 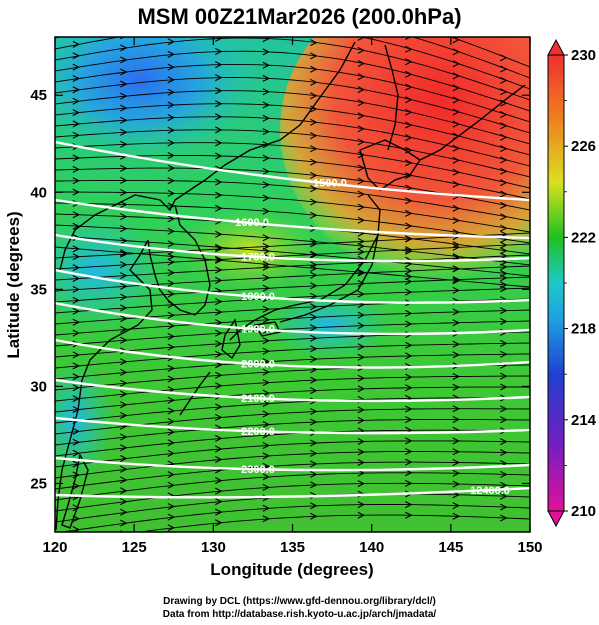 What do you see at coordinates (584, 420) in the screenshot?
I see `colorbar-tick-label: 214` at bounding box center [584, 420].